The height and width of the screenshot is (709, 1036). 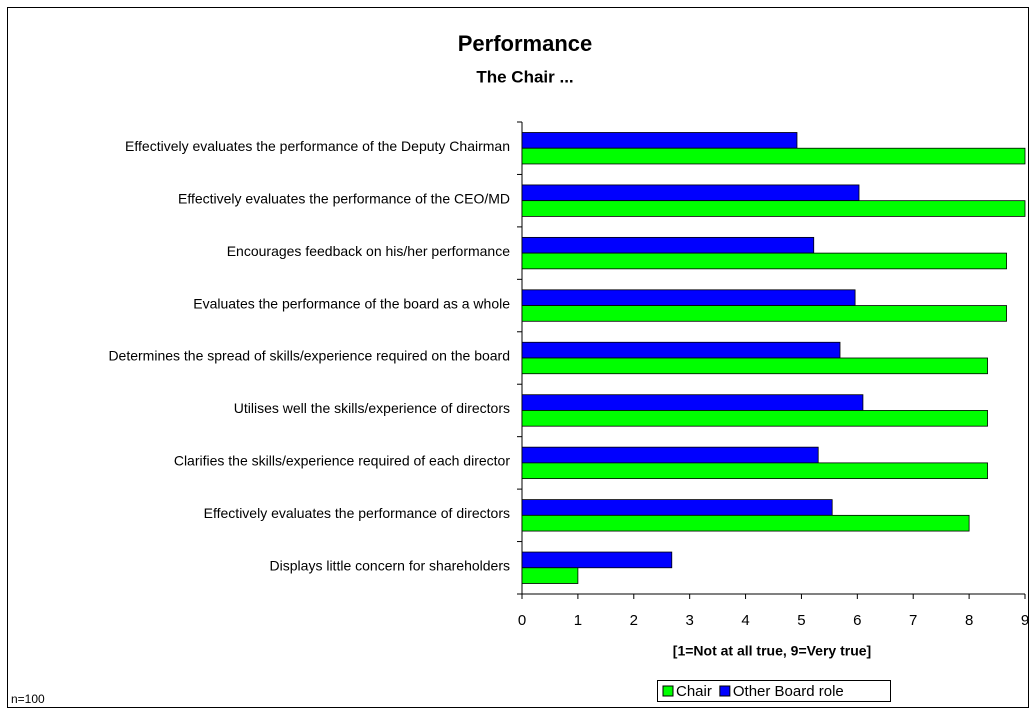 What do you see at coordinates (745, 620) in the screenshot?
I see `x-tick-label: 4` at bounding box center [745, 620].